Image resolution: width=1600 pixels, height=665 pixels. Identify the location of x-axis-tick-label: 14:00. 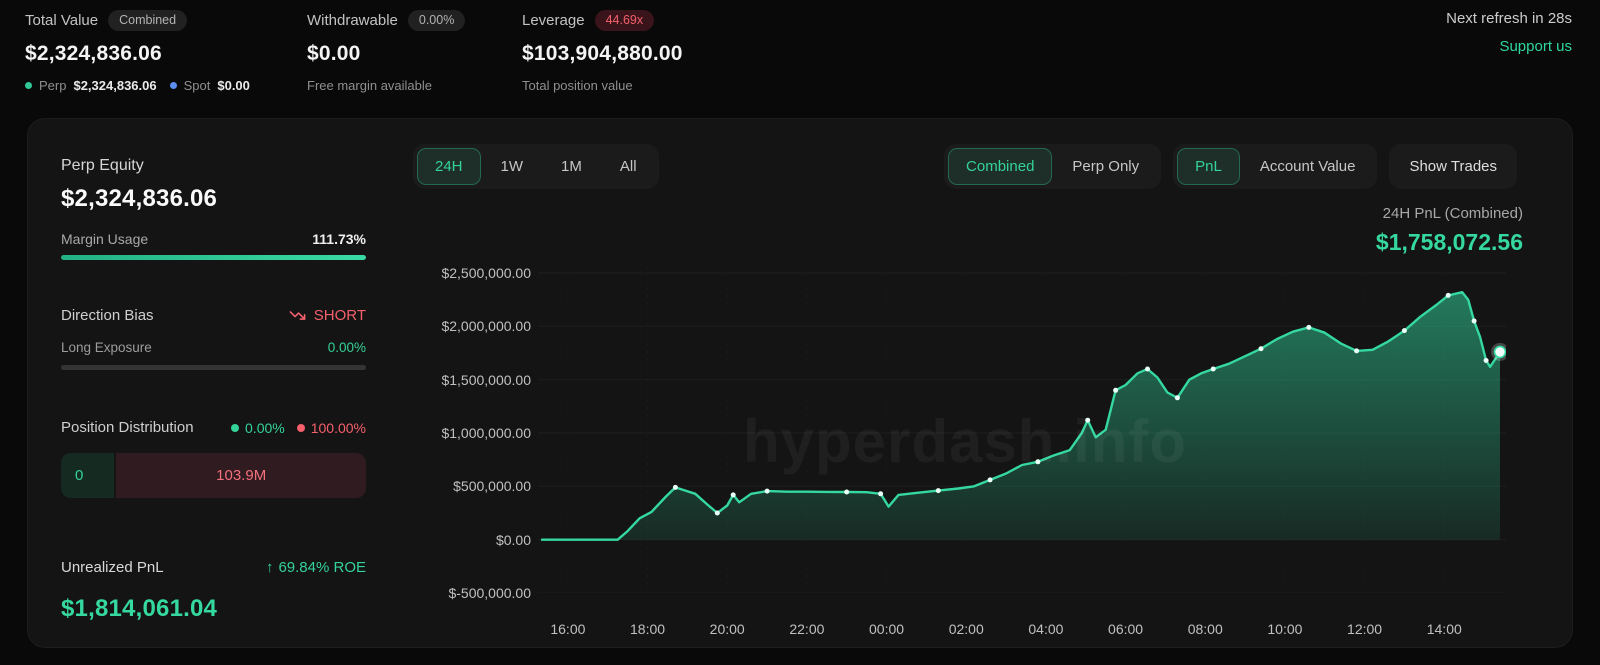
(1444, 629).